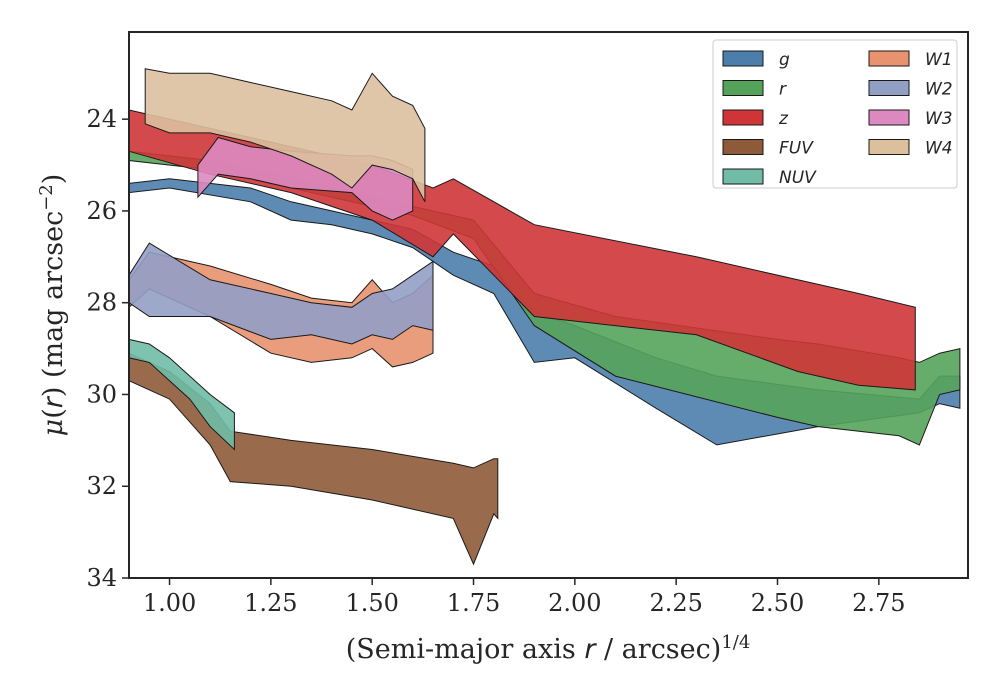  Describe the element at coordinates (835, 114) in the screenshot. I see `legend: grz FUV NUV W1 W2 W3 W4` at that location.